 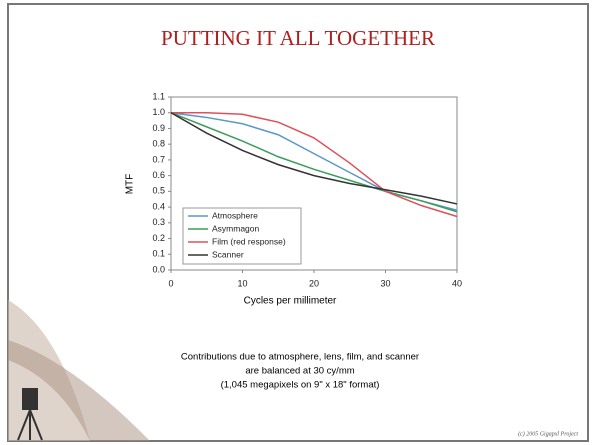 I want to click on y-tick-label: 0.8, so click(x=158, y=144).